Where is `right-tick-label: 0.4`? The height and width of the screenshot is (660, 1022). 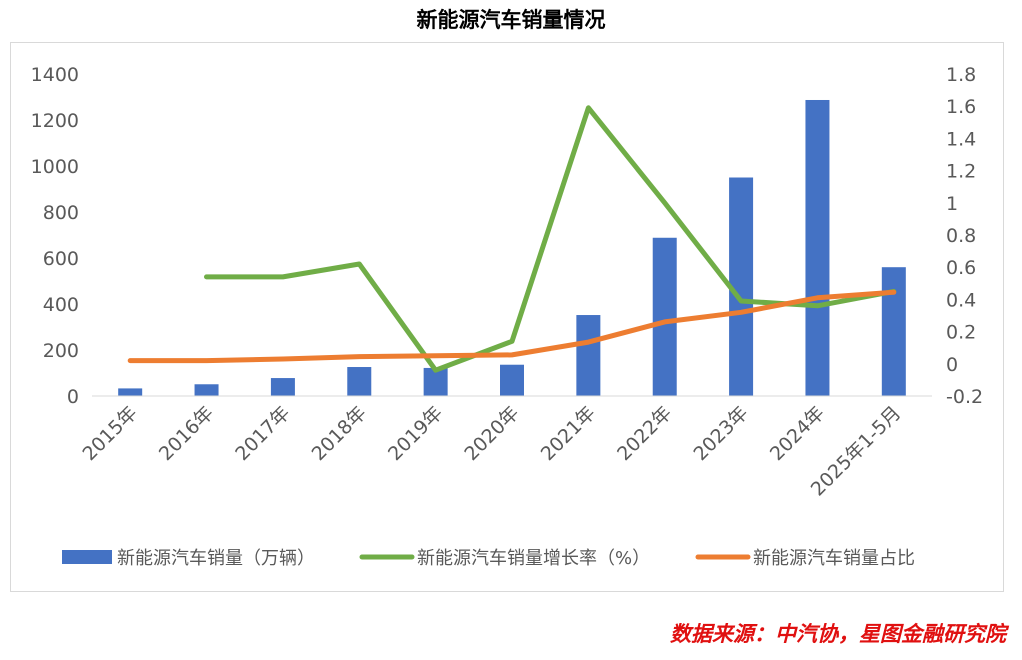
right-tick-label: 0.4 is located at coordinates (961, 300).